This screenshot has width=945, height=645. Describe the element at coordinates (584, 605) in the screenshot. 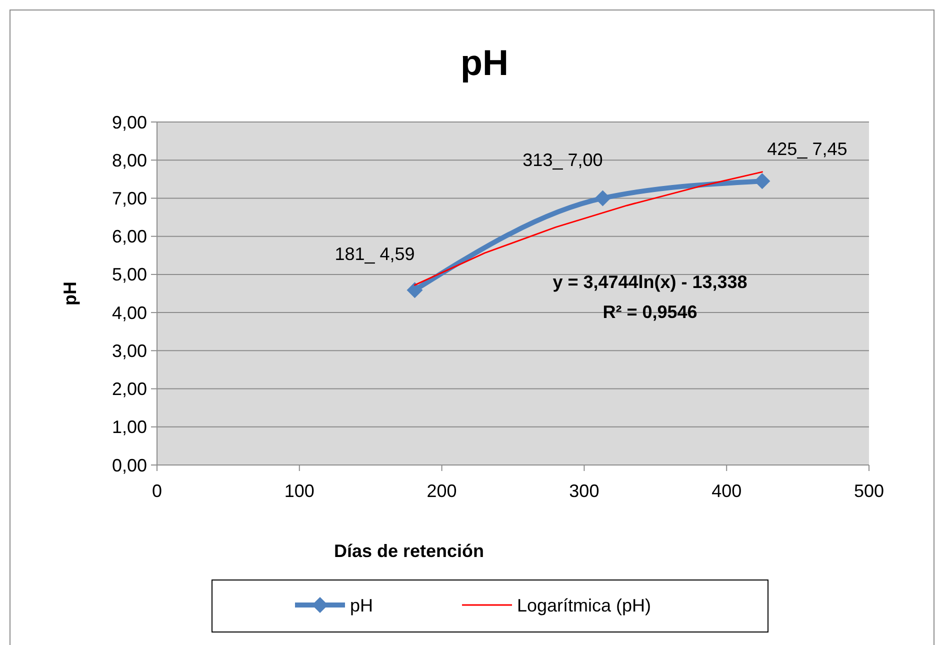

I see `legend-label: Logarítmica (pH)` at that location.